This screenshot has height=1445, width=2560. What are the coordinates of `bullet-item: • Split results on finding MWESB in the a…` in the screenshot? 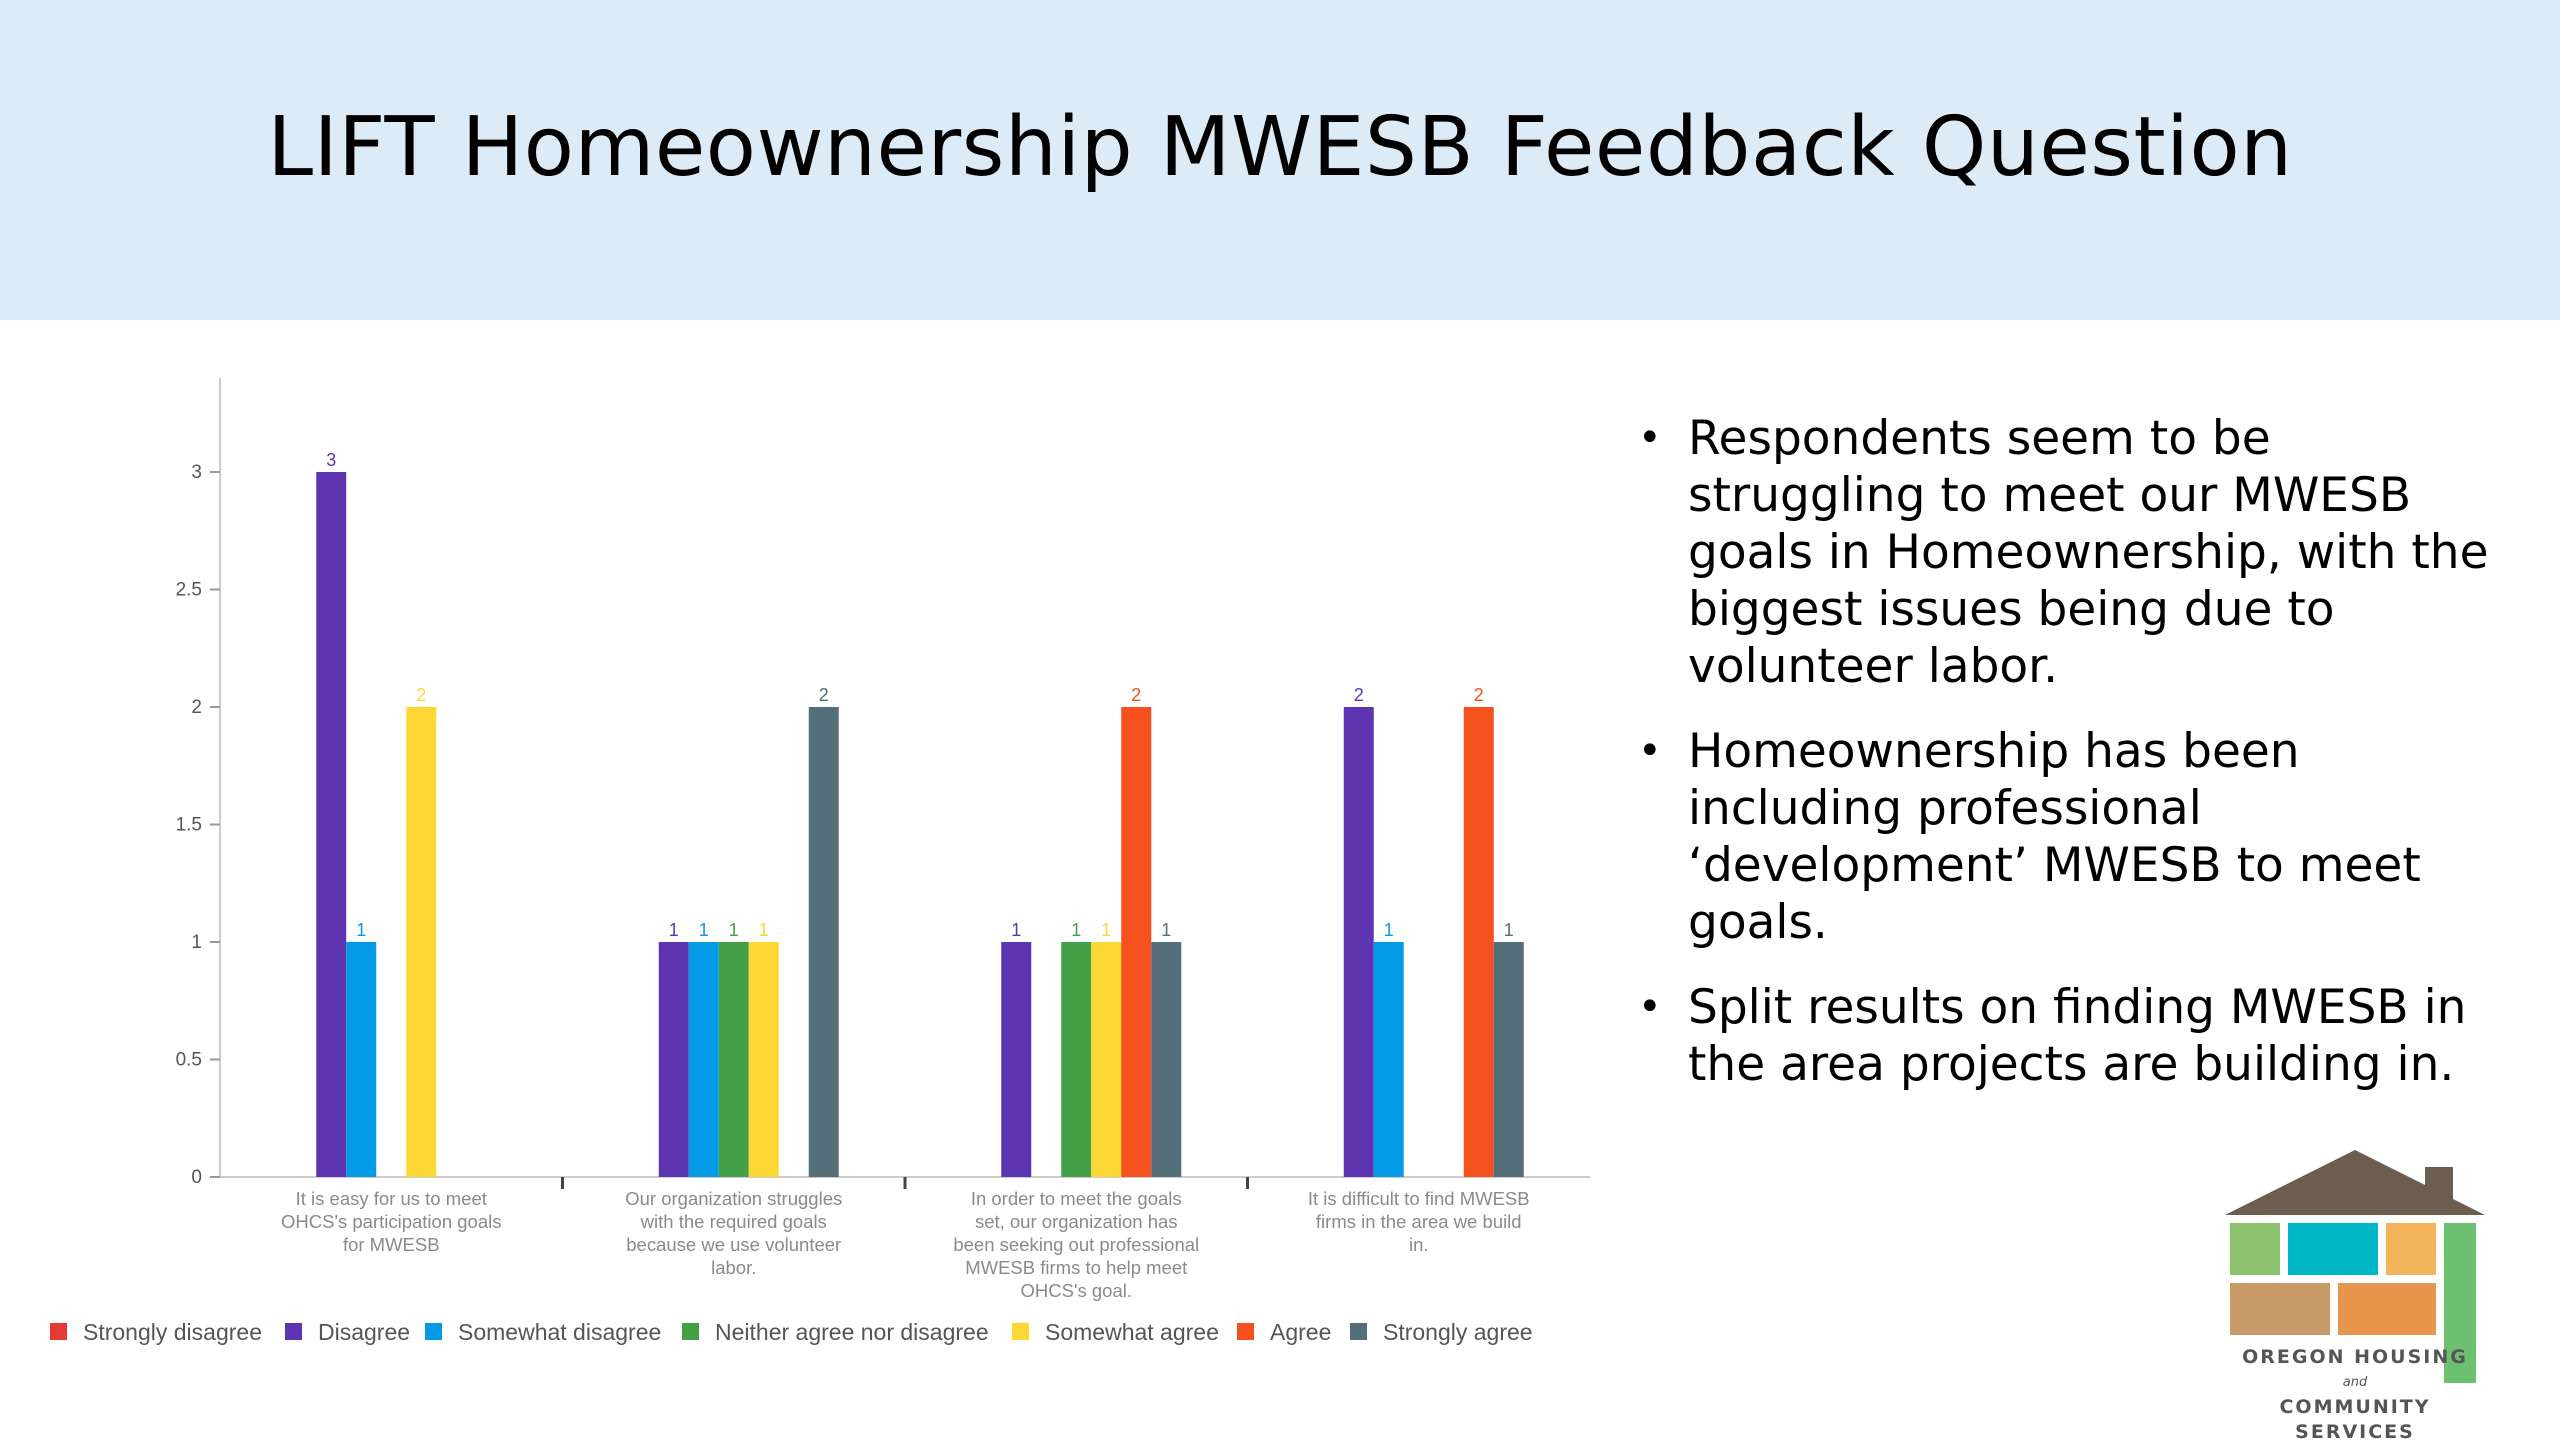 It's located at (2070, 1036).